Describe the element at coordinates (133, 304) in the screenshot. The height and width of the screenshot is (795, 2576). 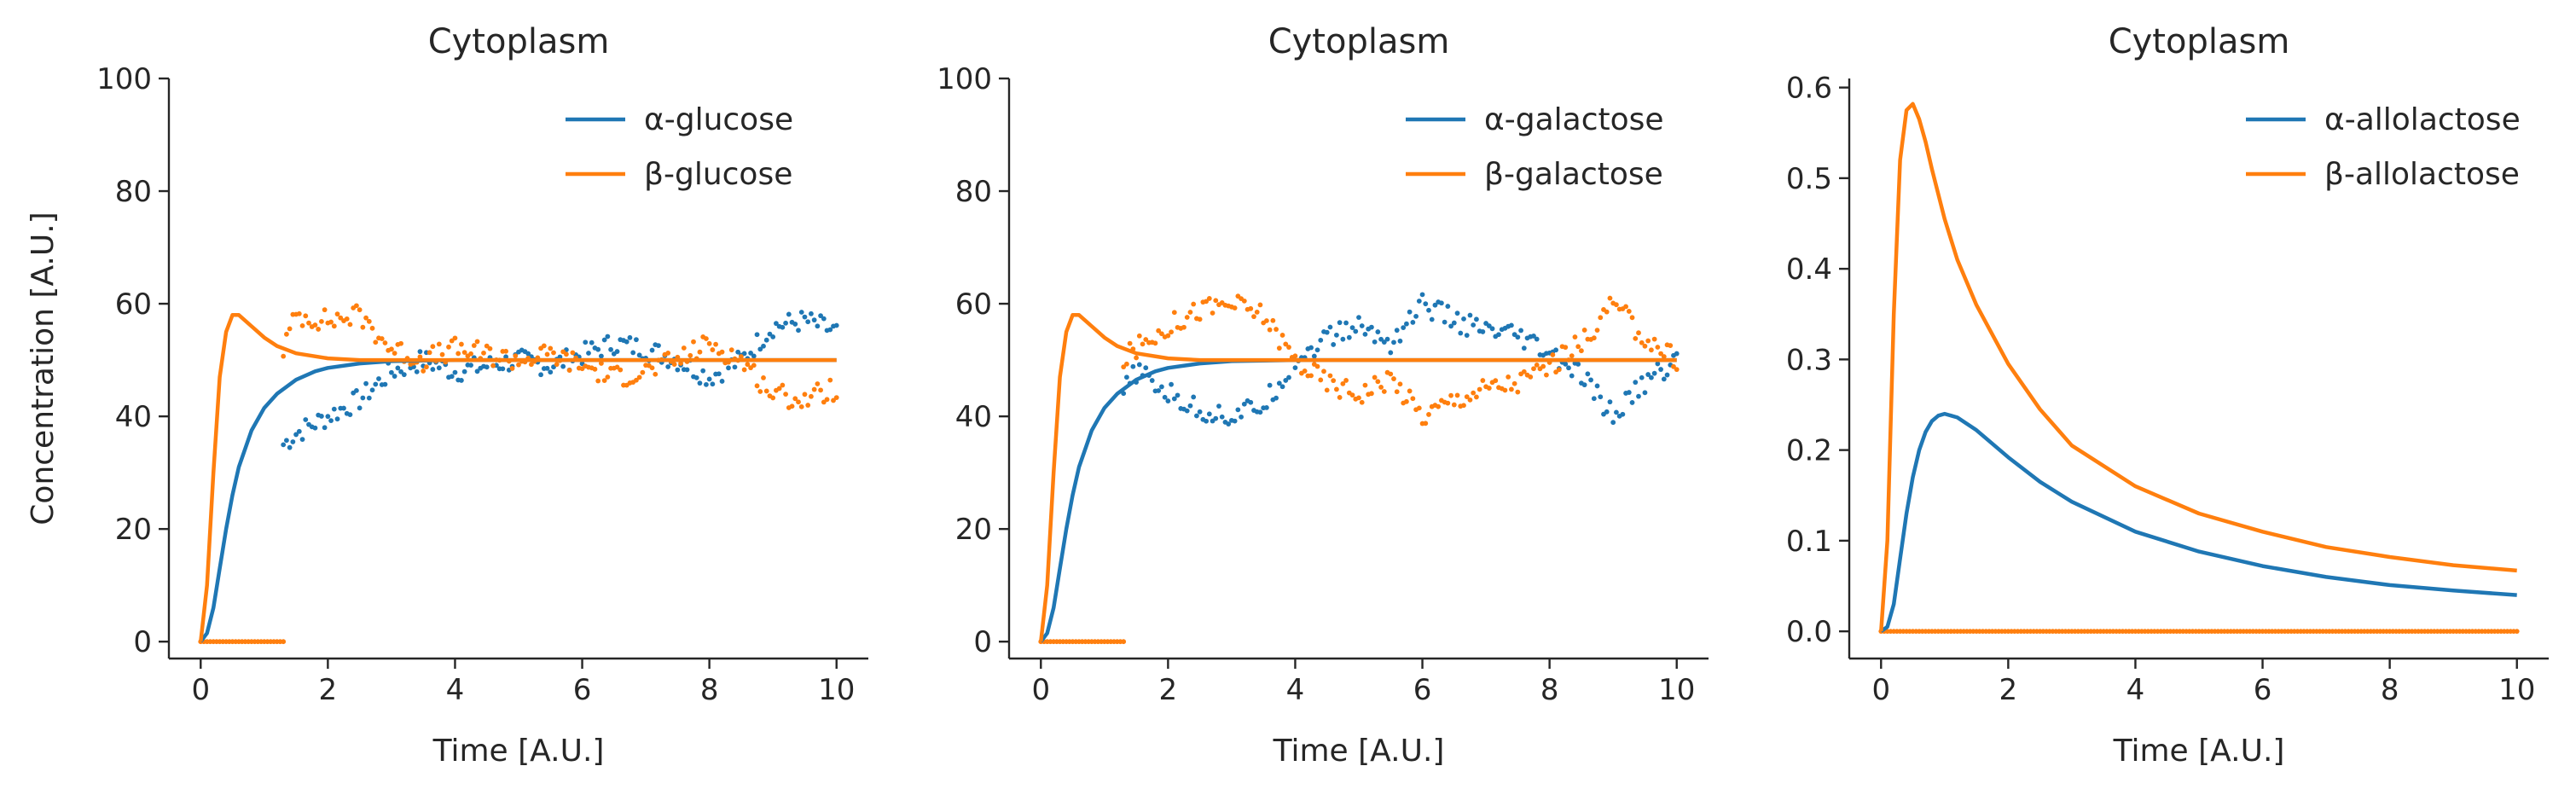
I see `y-tick-label: 60` at that location.